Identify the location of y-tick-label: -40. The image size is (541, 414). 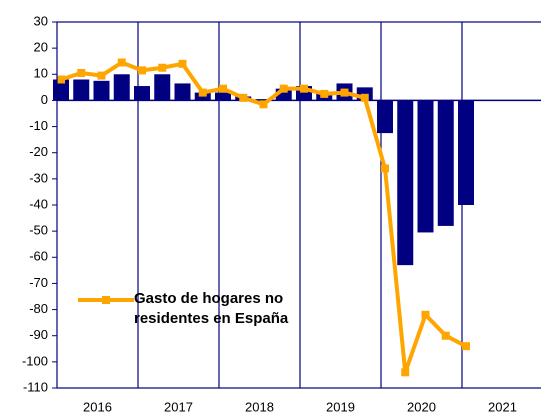
(38, 203).